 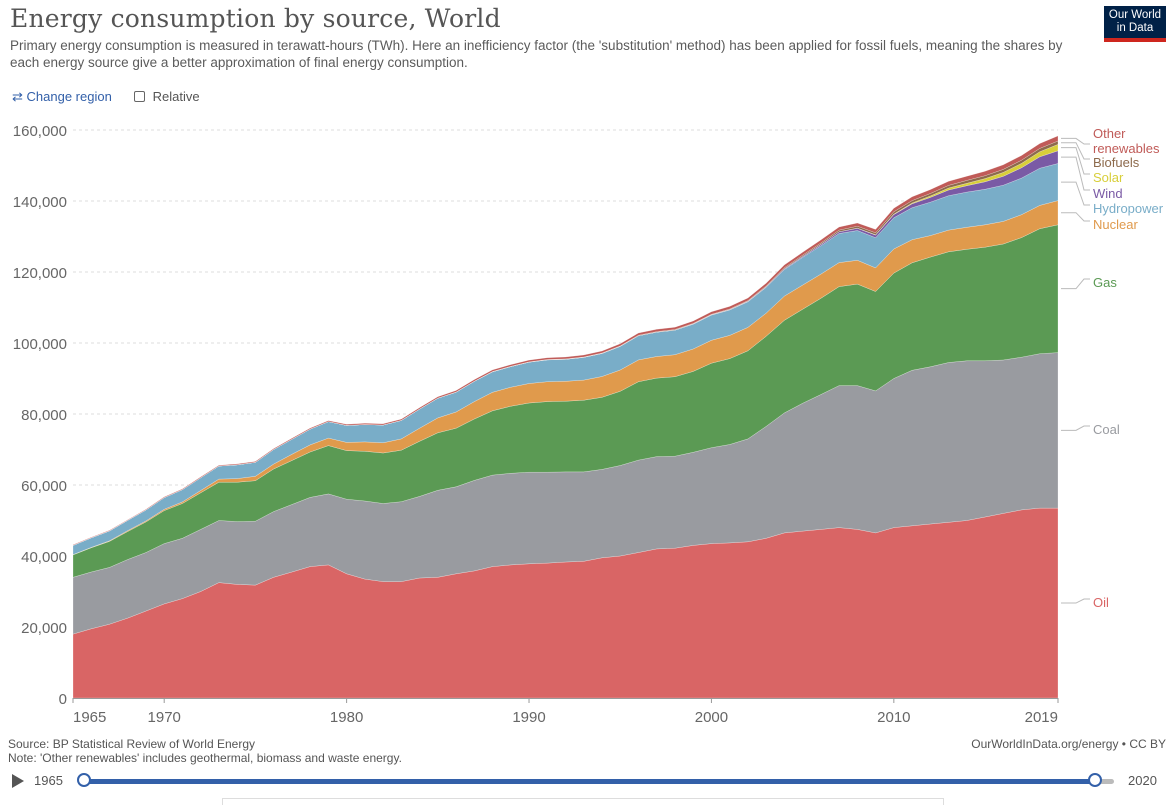 What do you see at coordinates (1101, 602) in the screenshot?
I see `legend-label-oil: Oil` at bounding box center [1101, 602].